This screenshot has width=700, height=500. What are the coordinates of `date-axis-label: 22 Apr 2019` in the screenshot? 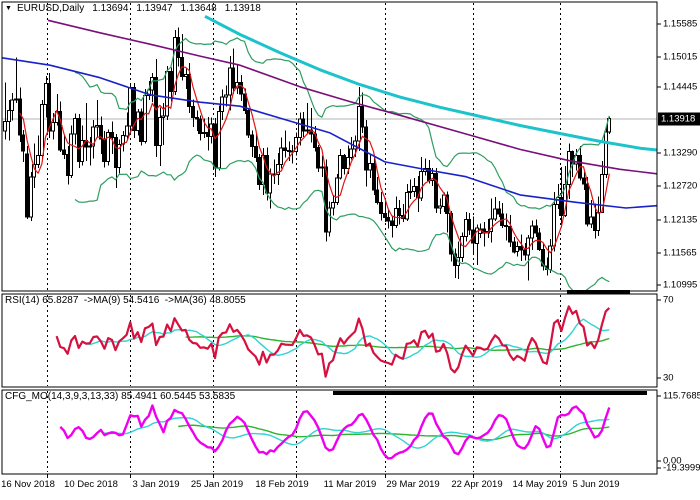 It's located at (477, 484).